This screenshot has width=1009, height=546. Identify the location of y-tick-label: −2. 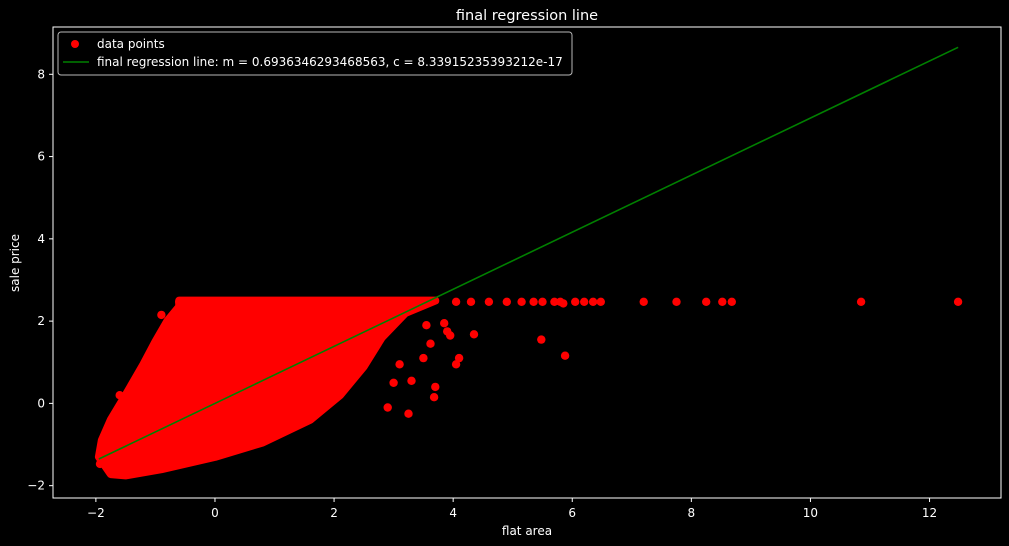
(36, 486).